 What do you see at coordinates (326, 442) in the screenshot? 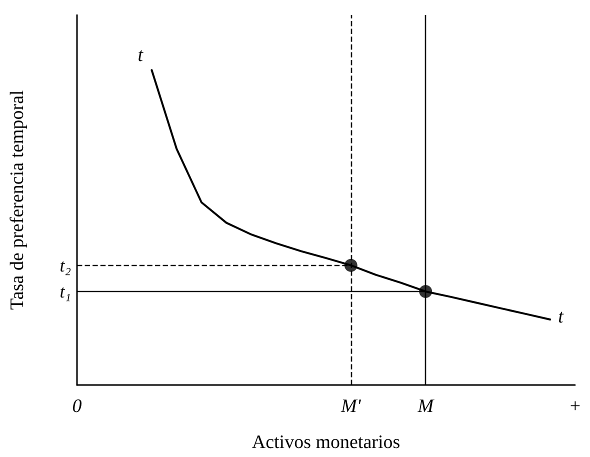
I see `x-axis-title: Activos monetarios` at bounding box center [326, 442].